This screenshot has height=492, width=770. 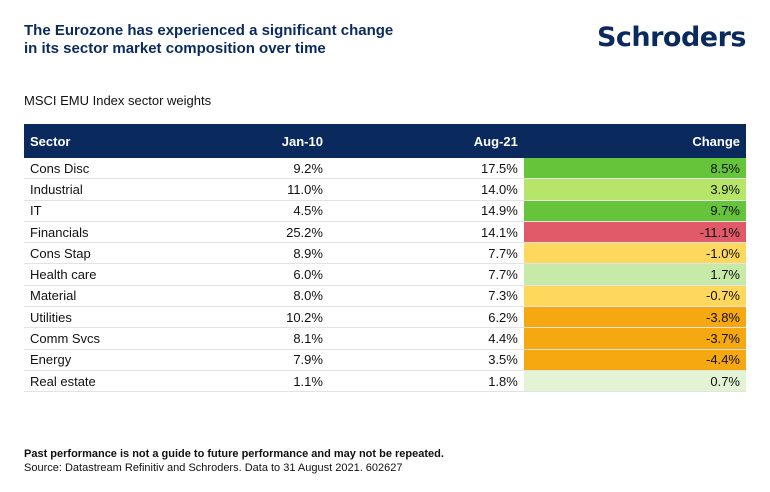 What do you see at coordinates (269, 274) in the screenshot?
I see `cell-jan10: 6.0%` at bounding box center [269, 274].